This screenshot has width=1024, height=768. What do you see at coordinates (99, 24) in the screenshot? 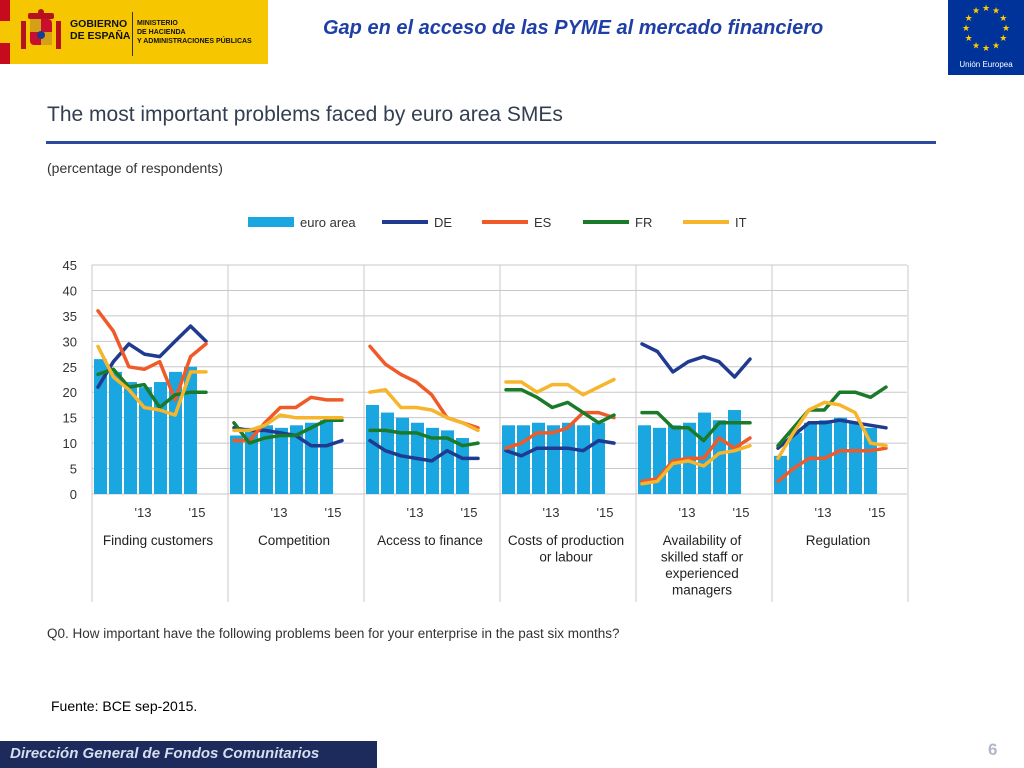
I see `gov-line-1: GOBIERNO` at bounding box center [99, 24].